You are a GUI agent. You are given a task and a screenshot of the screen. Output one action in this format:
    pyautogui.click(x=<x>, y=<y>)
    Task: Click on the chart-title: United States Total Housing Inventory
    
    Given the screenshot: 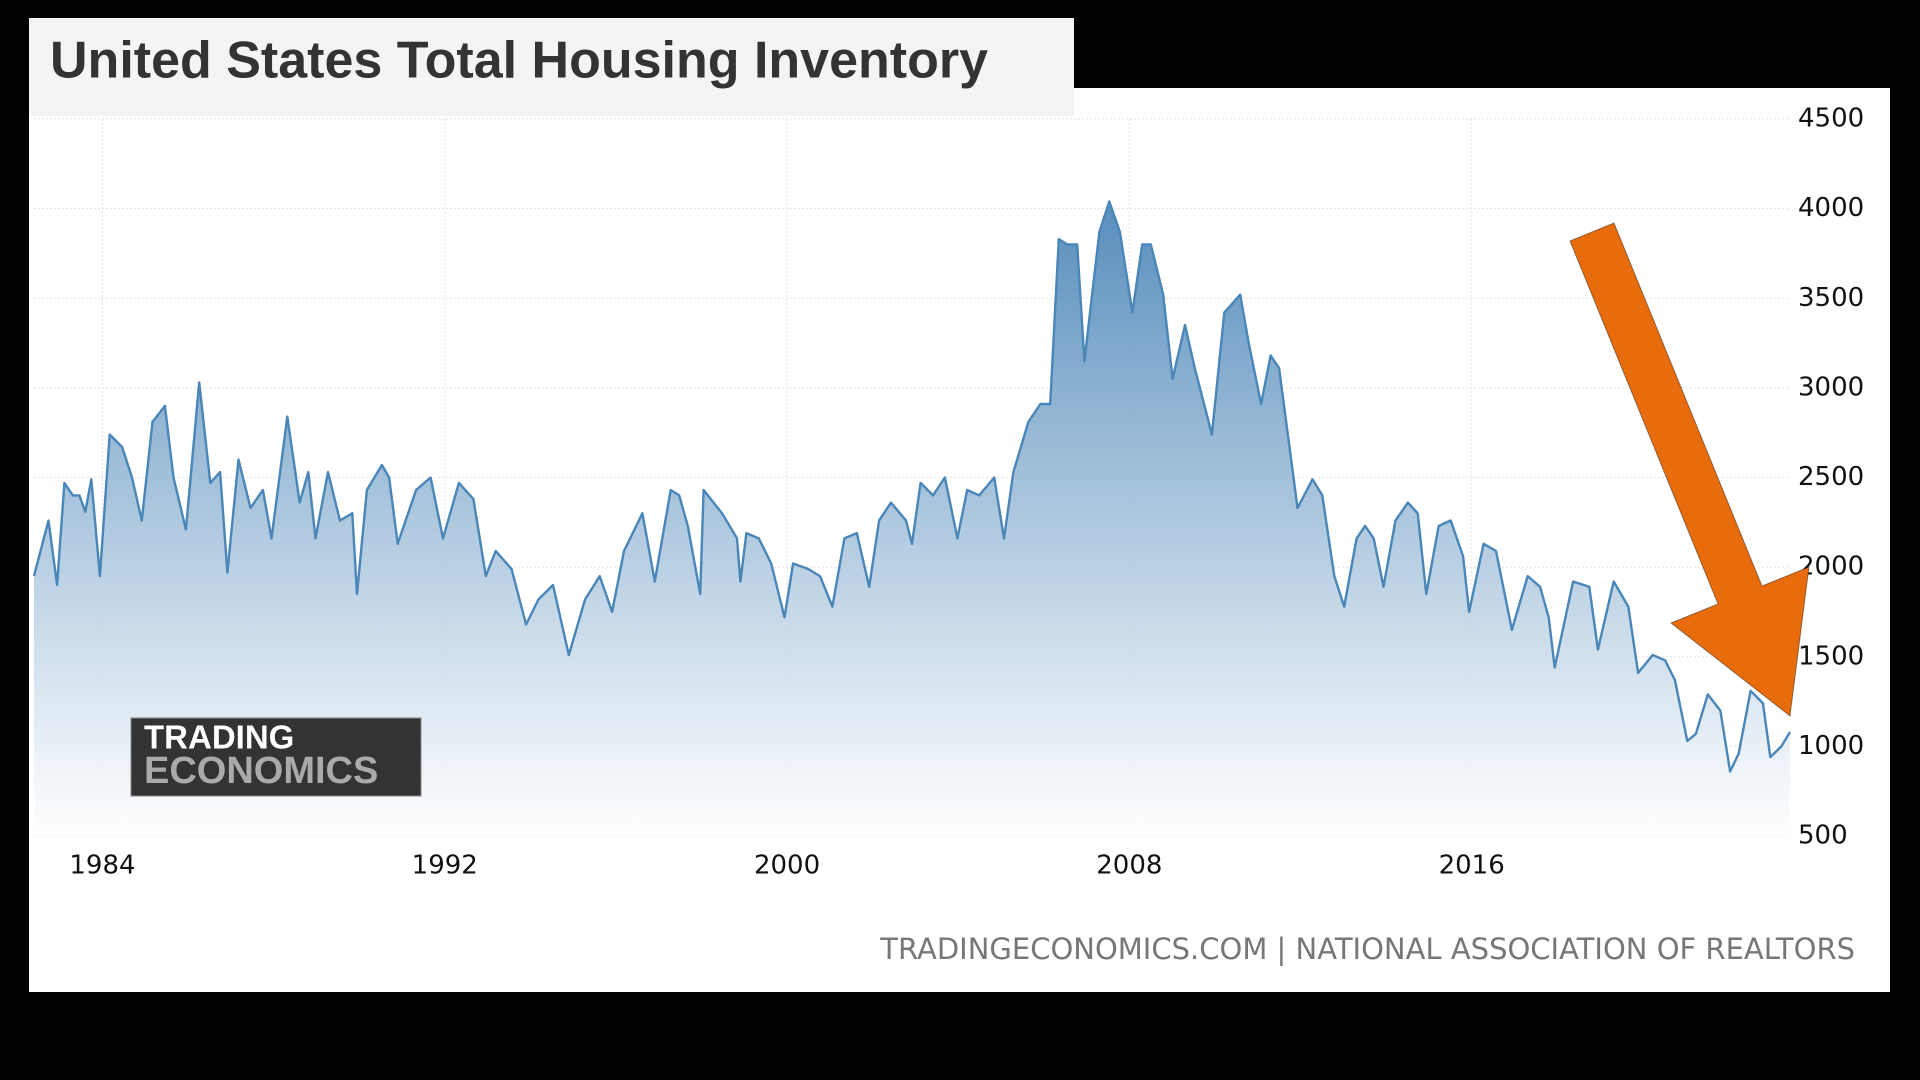 What is the action you would take?
    pyautogui.click(x=519, y=61)
    